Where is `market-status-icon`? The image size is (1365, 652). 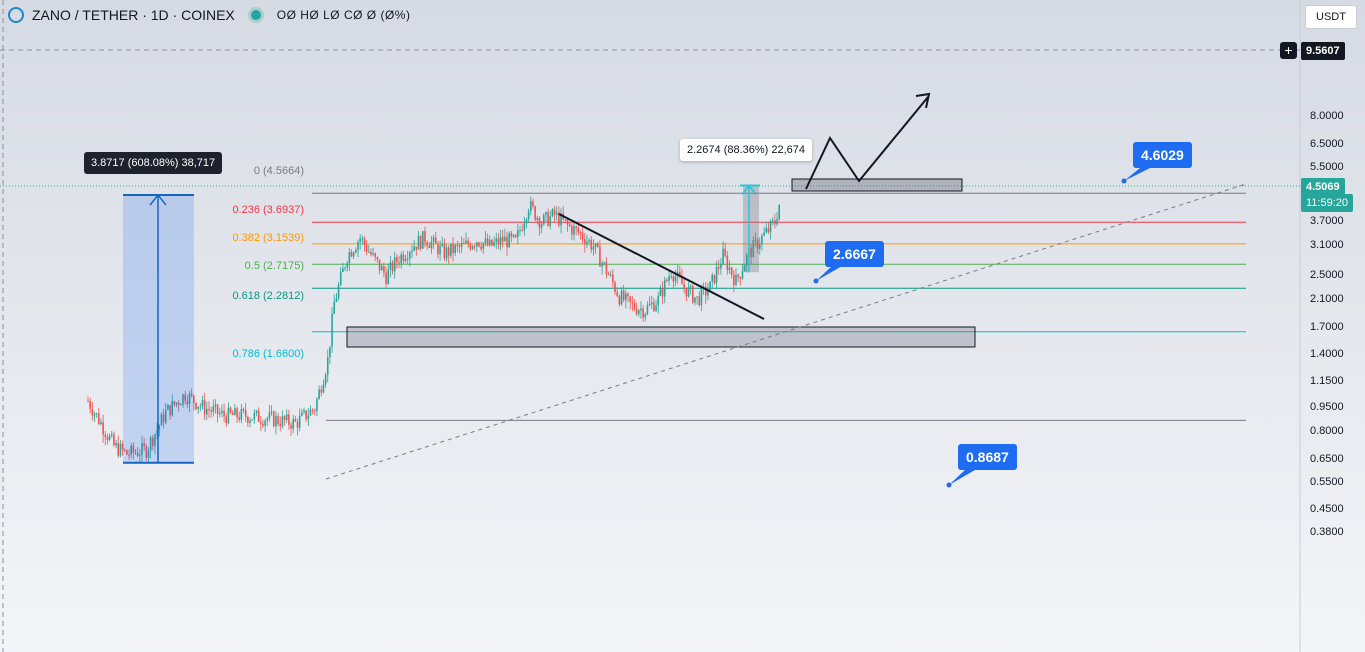 market-status-icon is located at coordinates (255, 15).